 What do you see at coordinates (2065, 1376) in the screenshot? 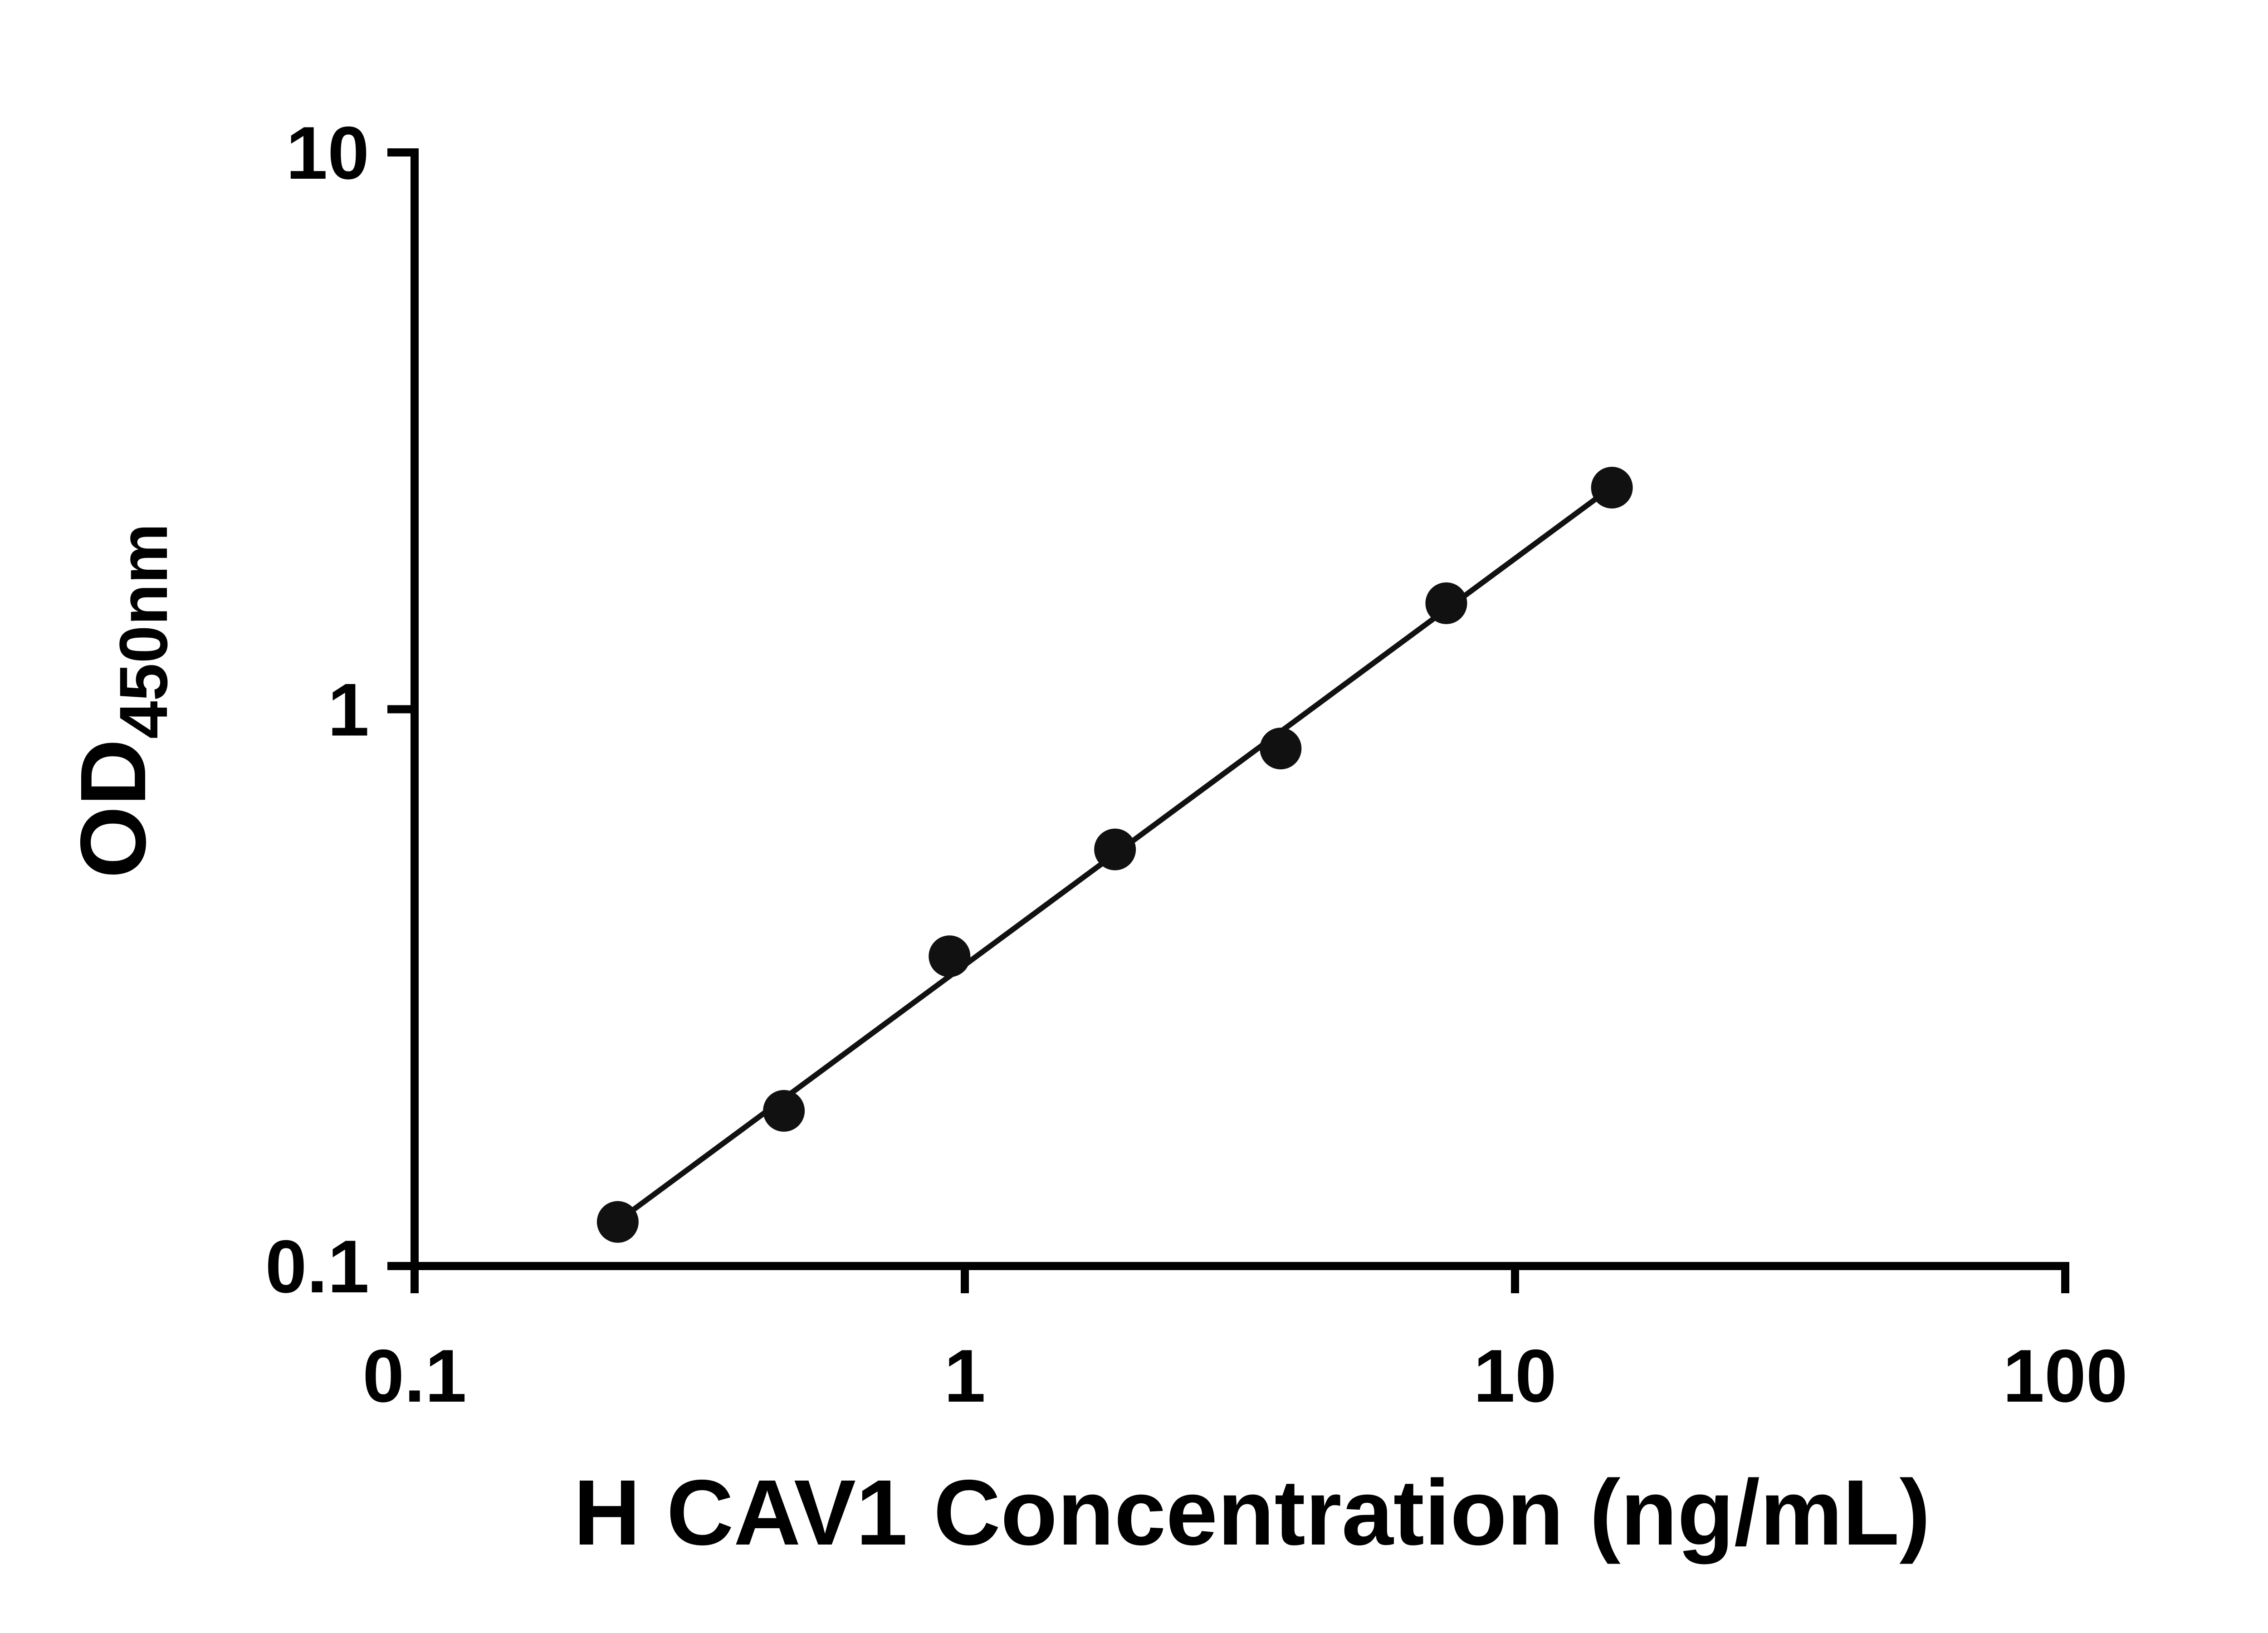
I see `x-axis-tick-label: 100` at bounding box center [2065, 1376].